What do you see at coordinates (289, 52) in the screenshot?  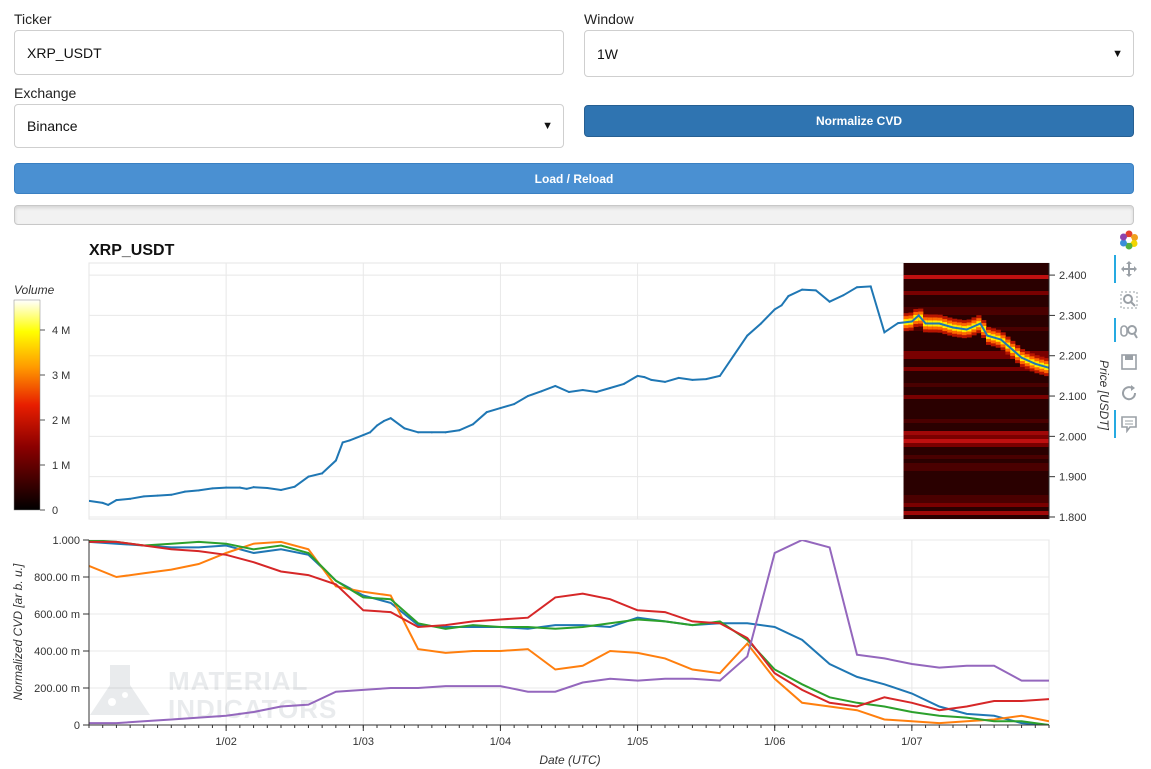 I see `ticker-input: XRP_USDT` at bounding box center [289, 52].